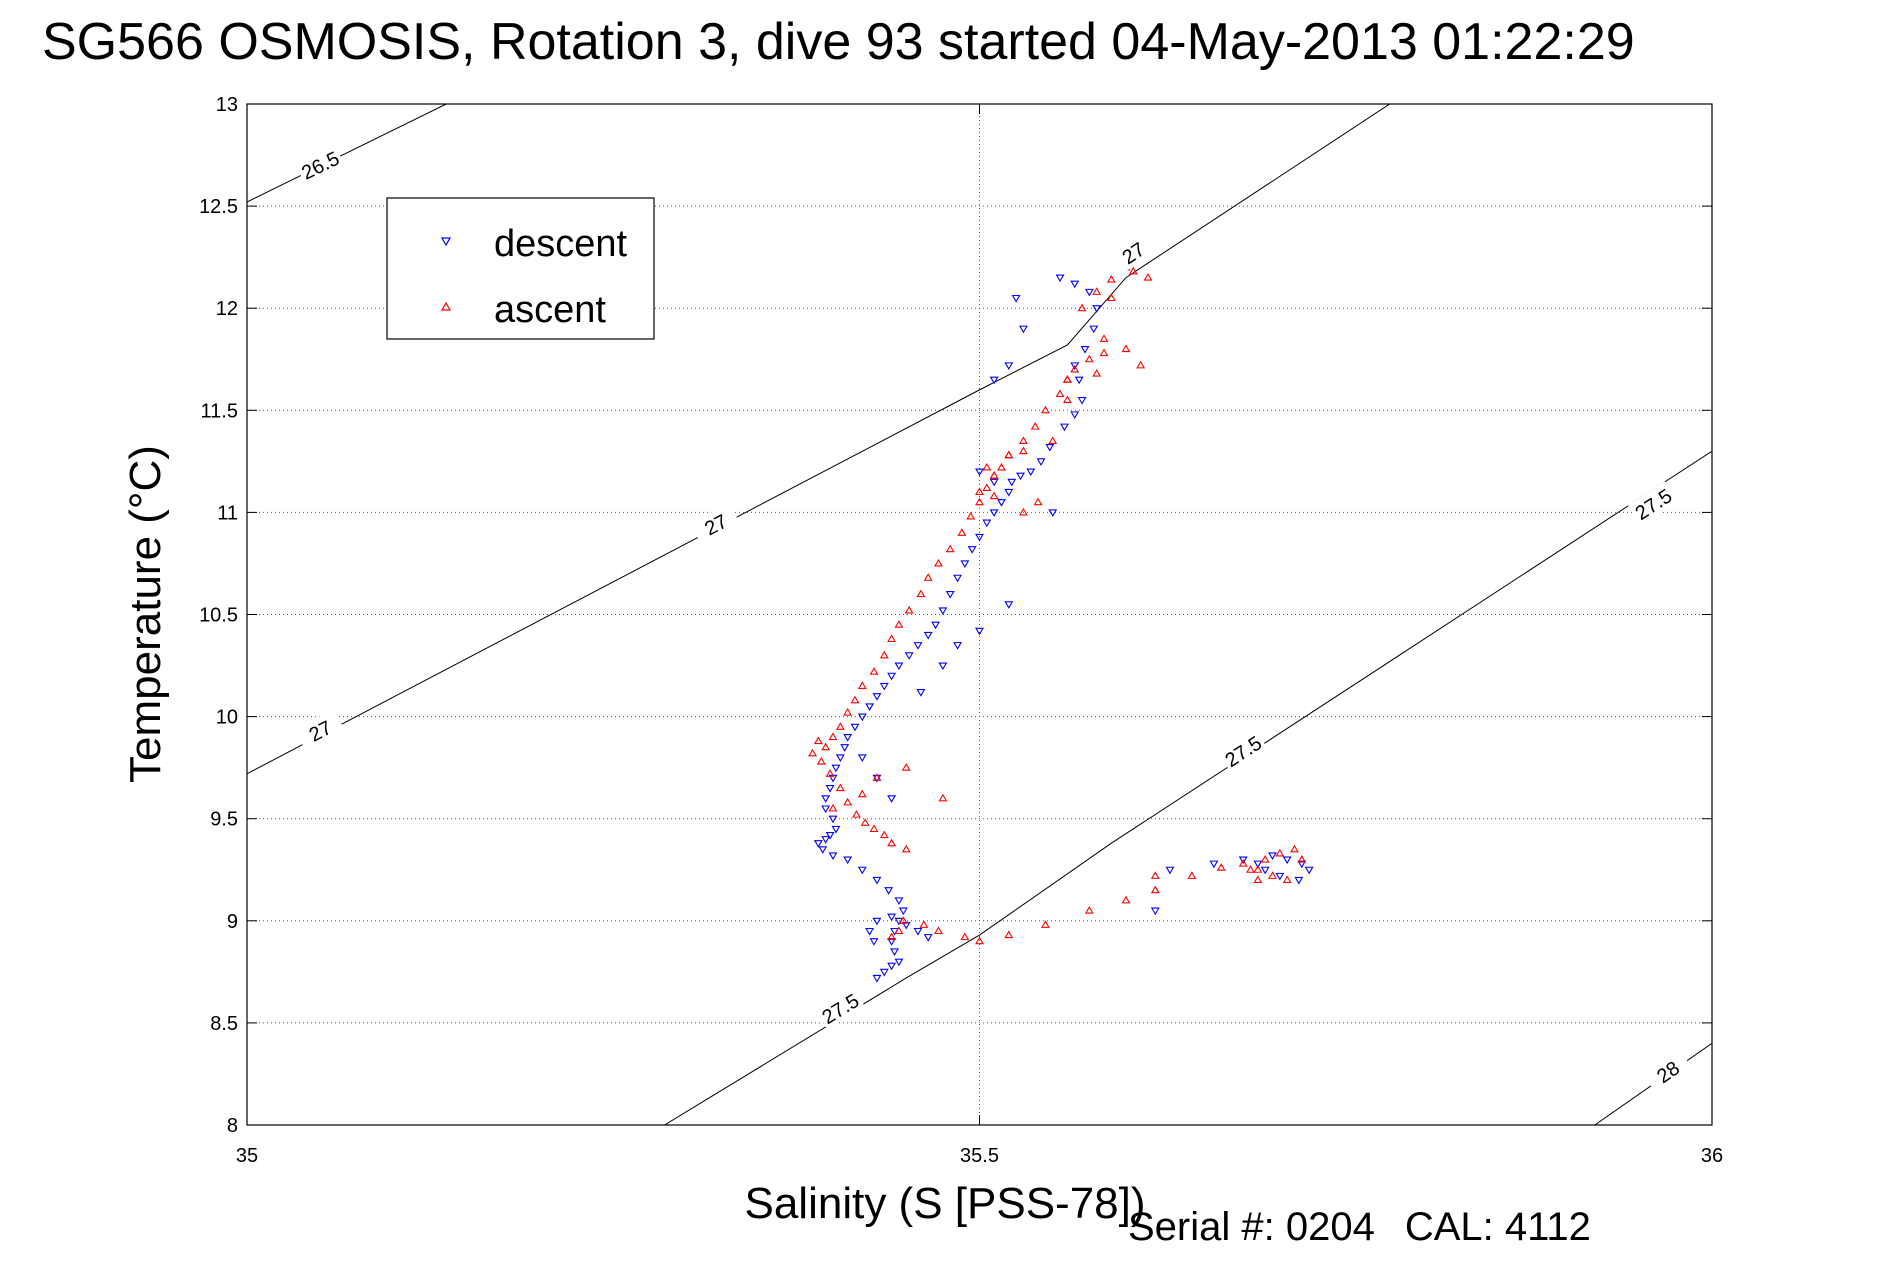 The height and width of the screenshot is (1262, 1891). Describe the element at coordinates (520, 268) in the screenshot. I see `legend: descent ascent` at that location.